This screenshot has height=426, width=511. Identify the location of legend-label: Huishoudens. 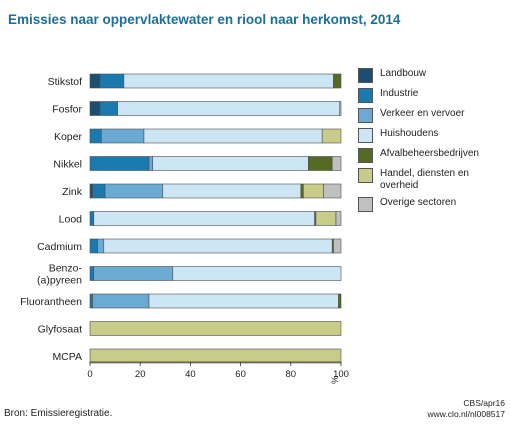
(409, 133).